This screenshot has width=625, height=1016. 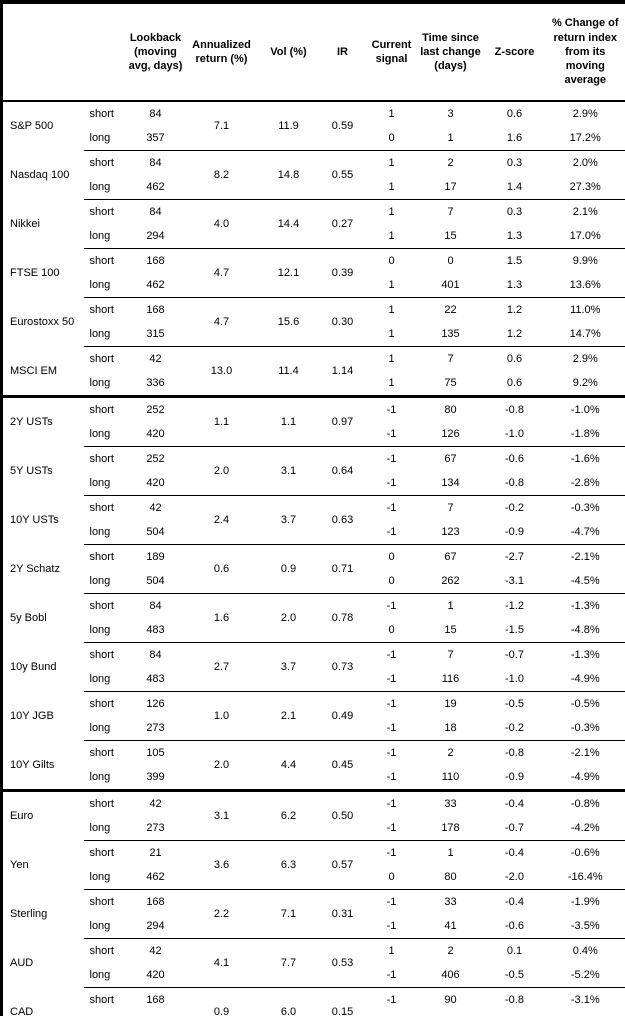 I want to click on time-since-cell: 401, so click(x=450, y=285).